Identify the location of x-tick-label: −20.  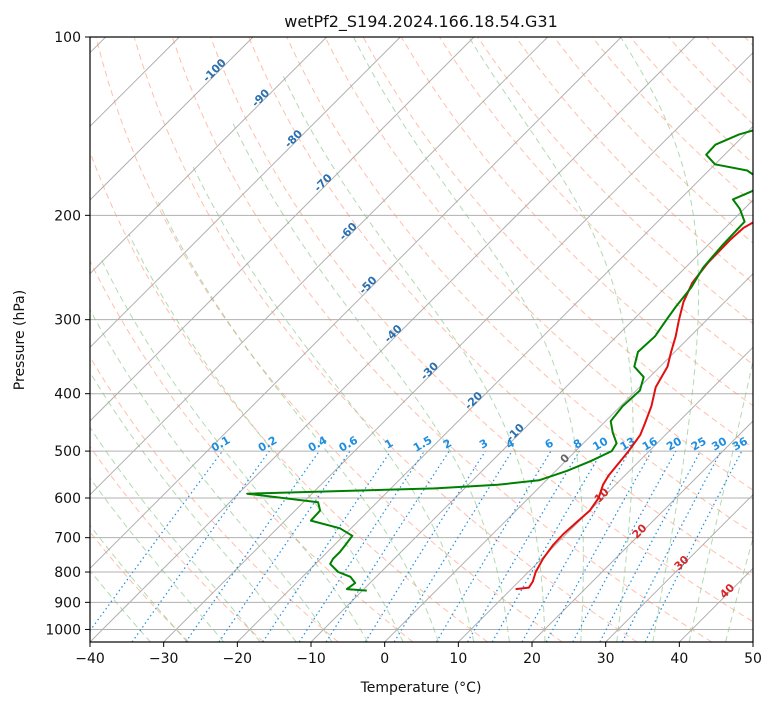
(238, 659).